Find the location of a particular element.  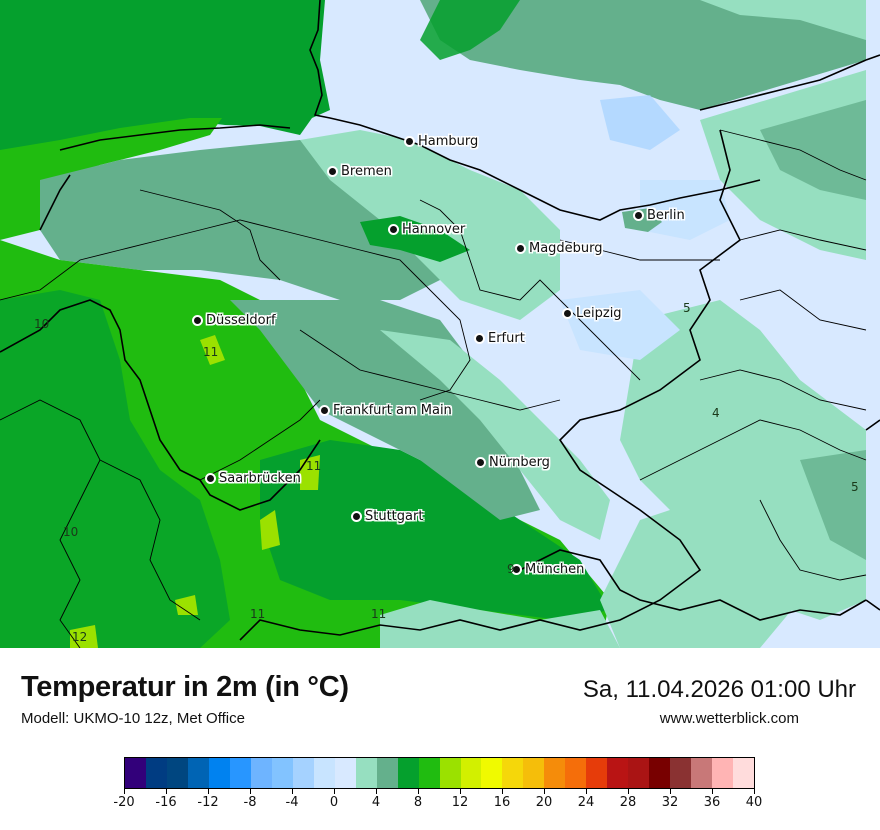

city-label: Frankfurt am Main is located at coordinates (392, 410).